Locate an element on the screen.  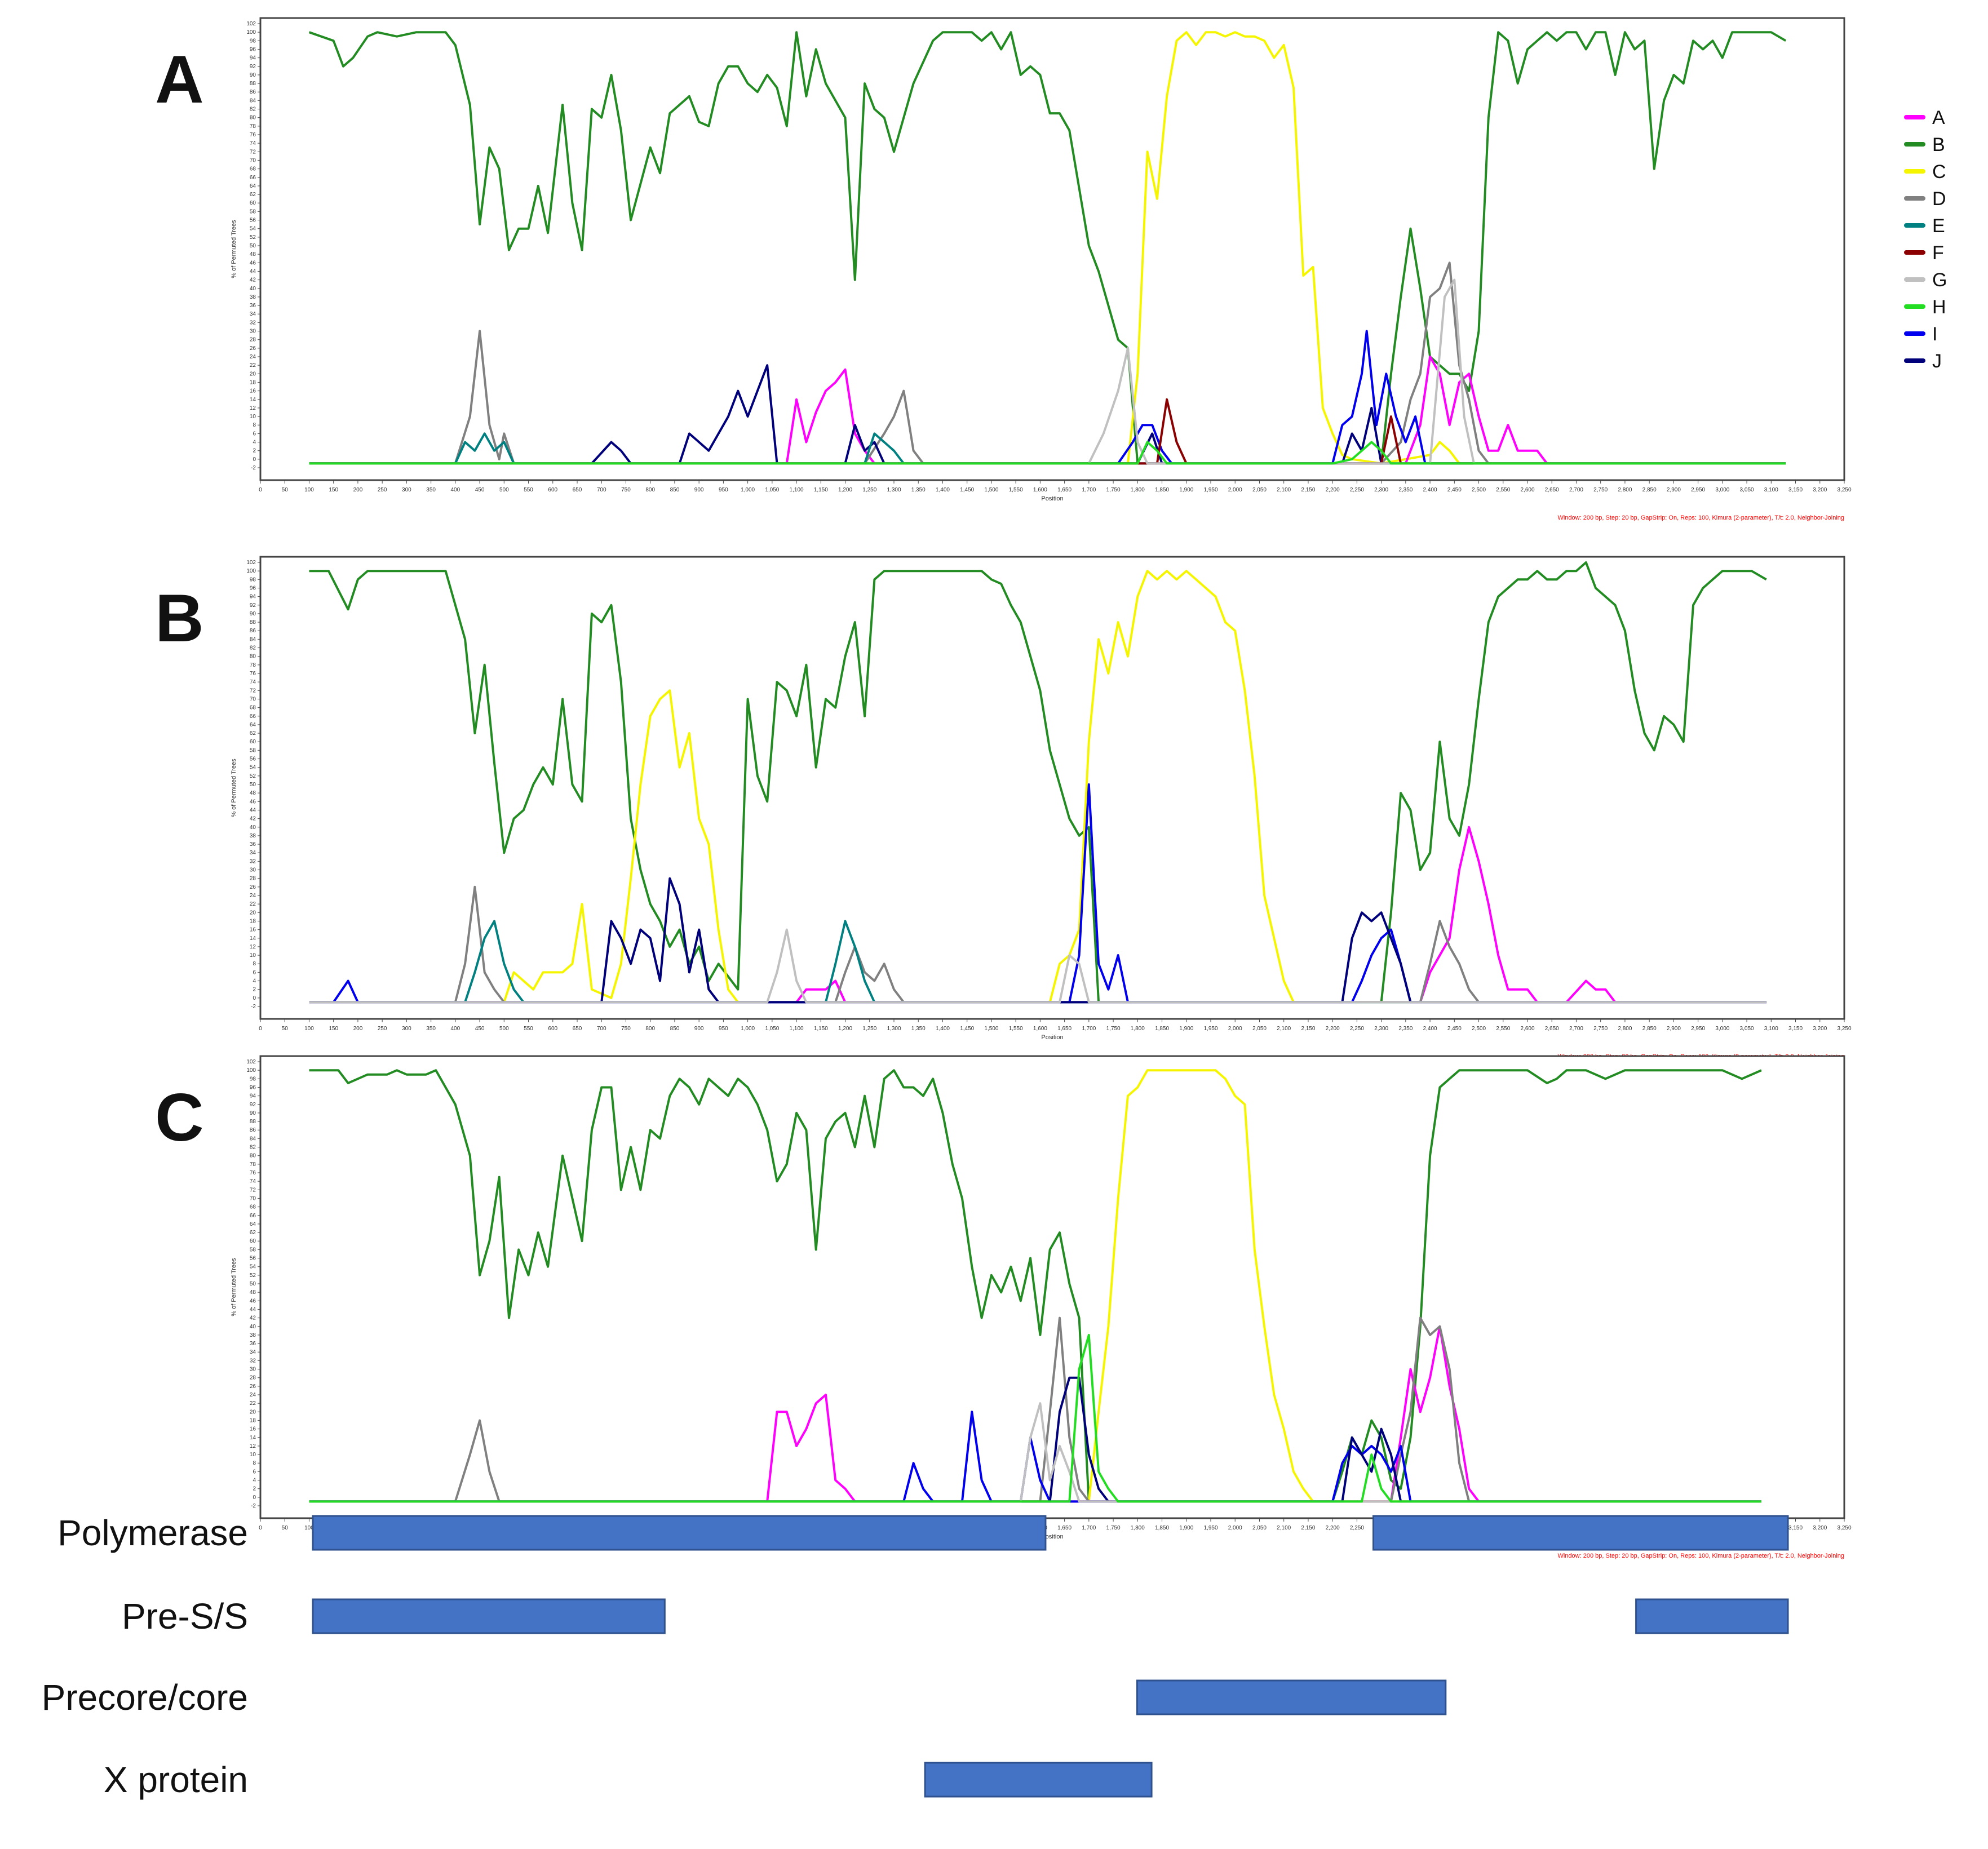
x-tick-label: 3,200 is located at coordinates (1820, 1029).